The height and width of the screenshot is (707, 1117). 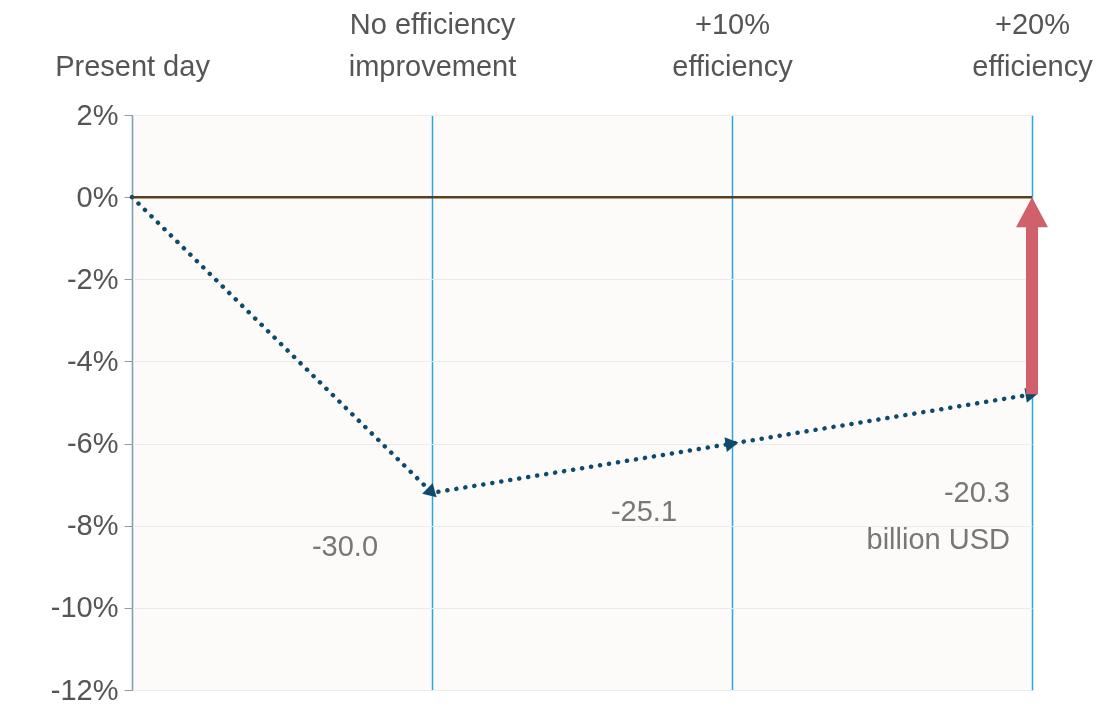 What do you see at coordinates (97, 114) in the screenshot?
I see `y-tick-label: 2%` at bounding box center [97, 114].